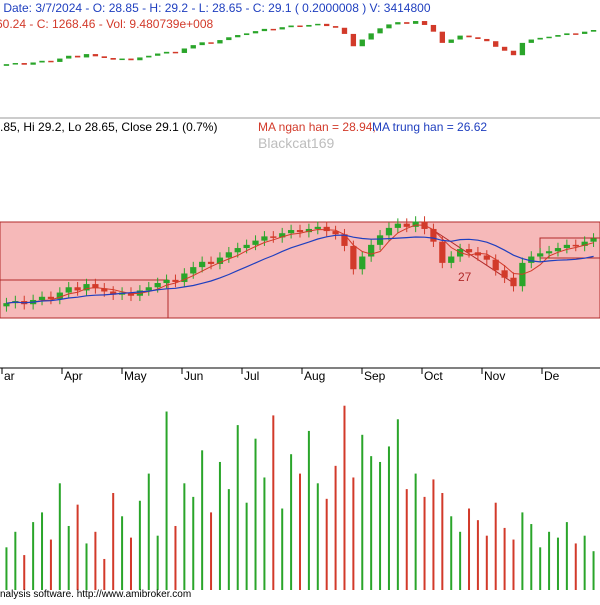  What do you see at coordinates (317, 127) in the screenshot?
I see `ma-short-label: MA ngan han = 28.94,` at bounding box center [317, 127].